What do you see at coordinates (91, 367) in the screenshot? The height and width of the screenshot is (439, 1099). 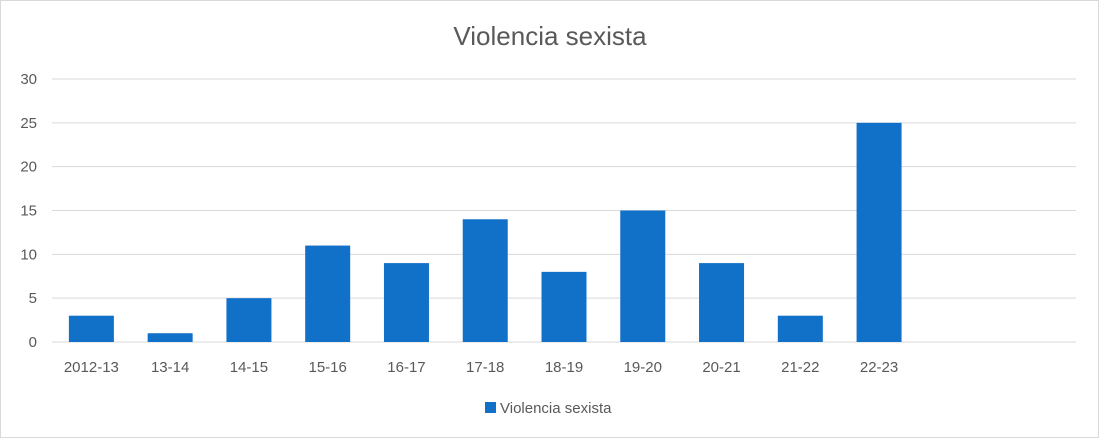 I see `x-tick-label: 2012-13` at bounding box center [91, 367].